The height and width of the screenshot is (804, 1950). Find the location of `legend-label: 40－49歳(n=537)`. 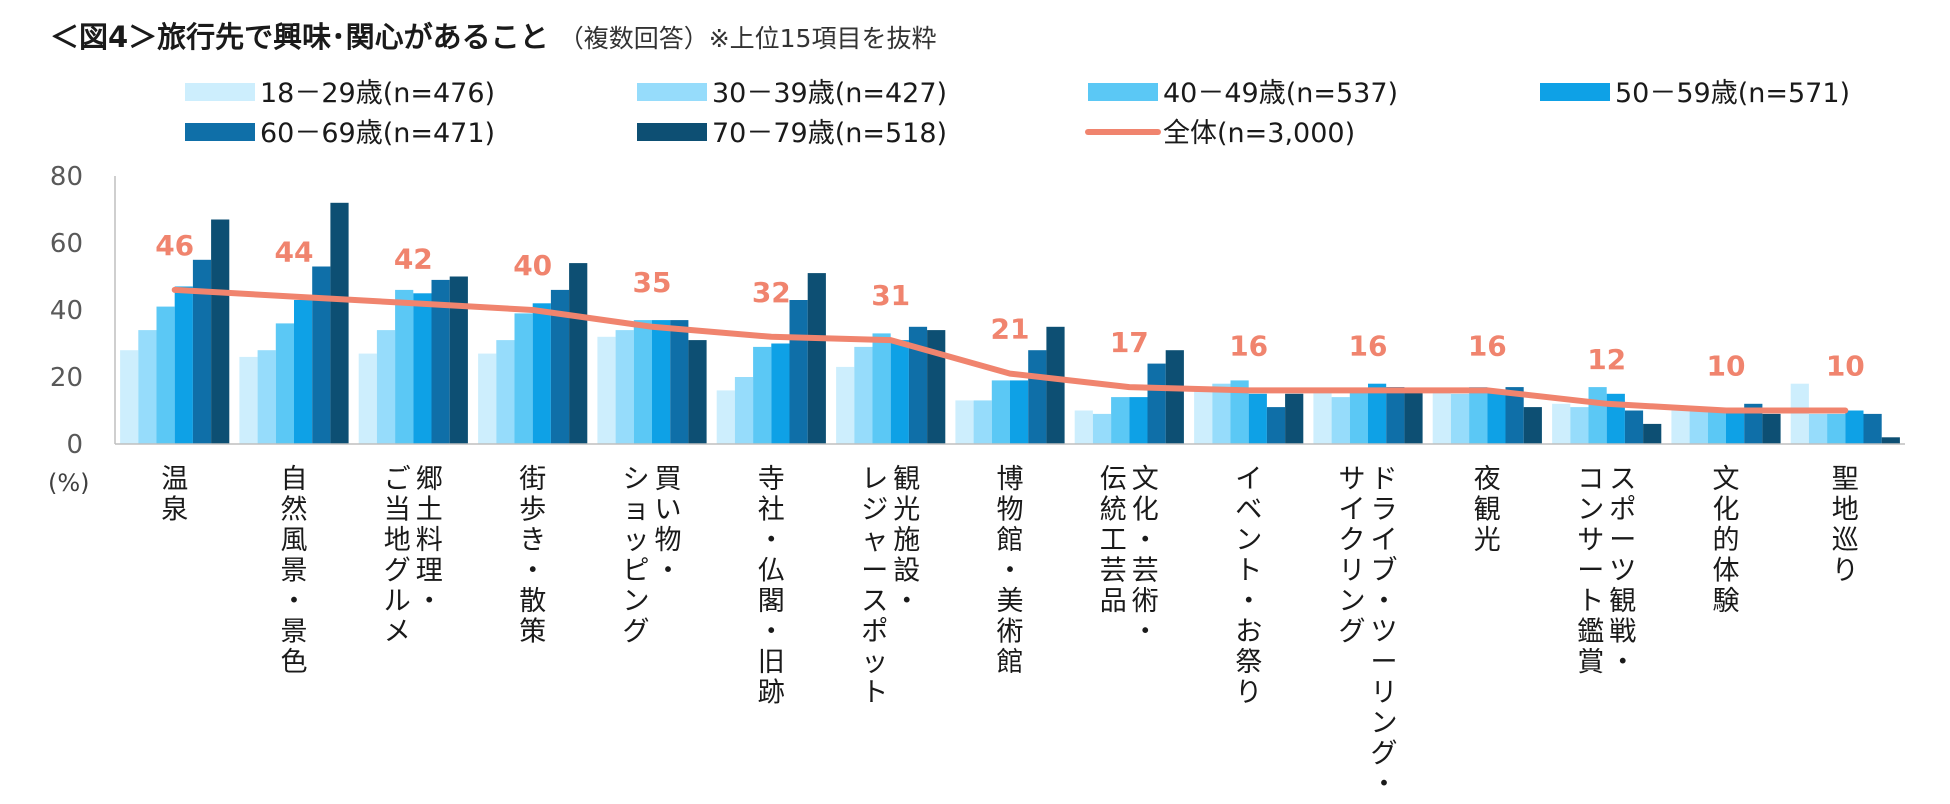

legend-label: 40－49歳(n=537) is located at coordinates (1280, 93).